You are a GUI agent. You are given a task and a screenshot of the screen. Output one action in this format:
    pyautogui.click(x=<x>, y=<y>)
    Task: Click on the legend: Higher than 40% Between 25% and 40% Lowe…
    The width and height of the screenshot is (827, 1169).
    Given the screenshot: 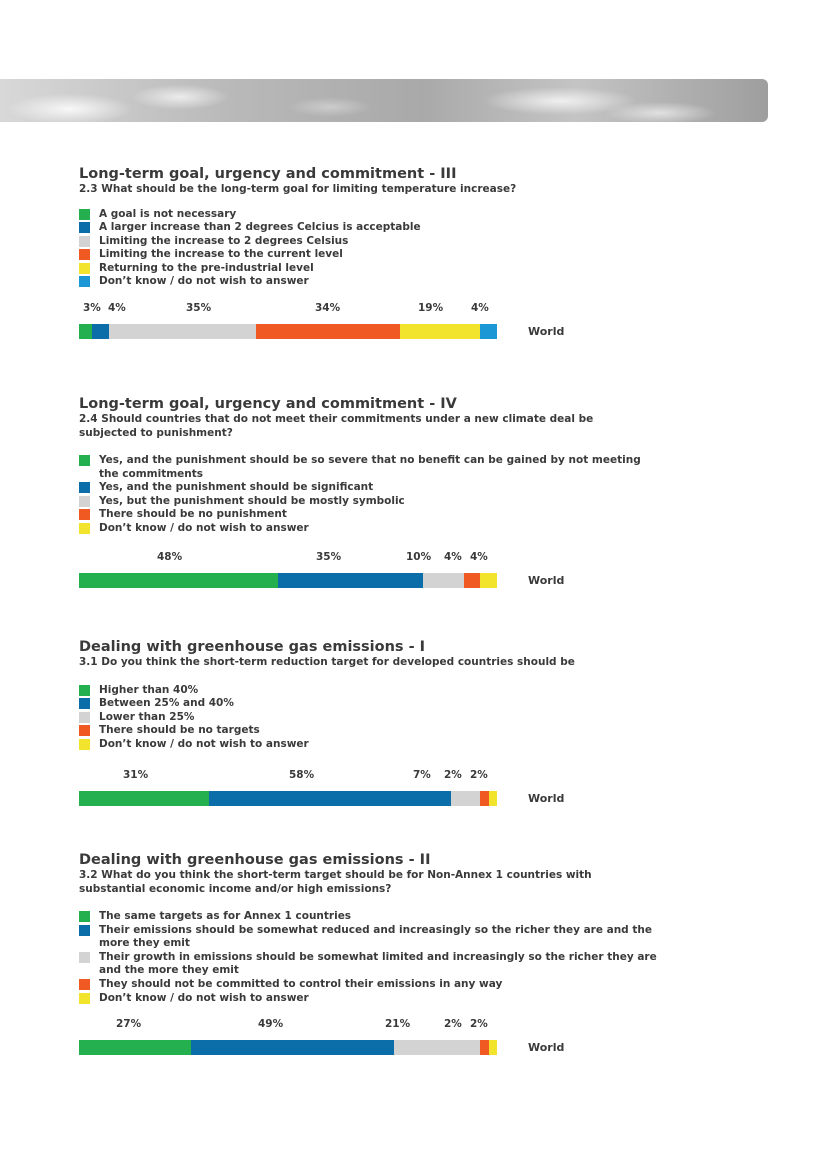 What is the action you would take?
    pyautogui.click(x=389, y=718)
    